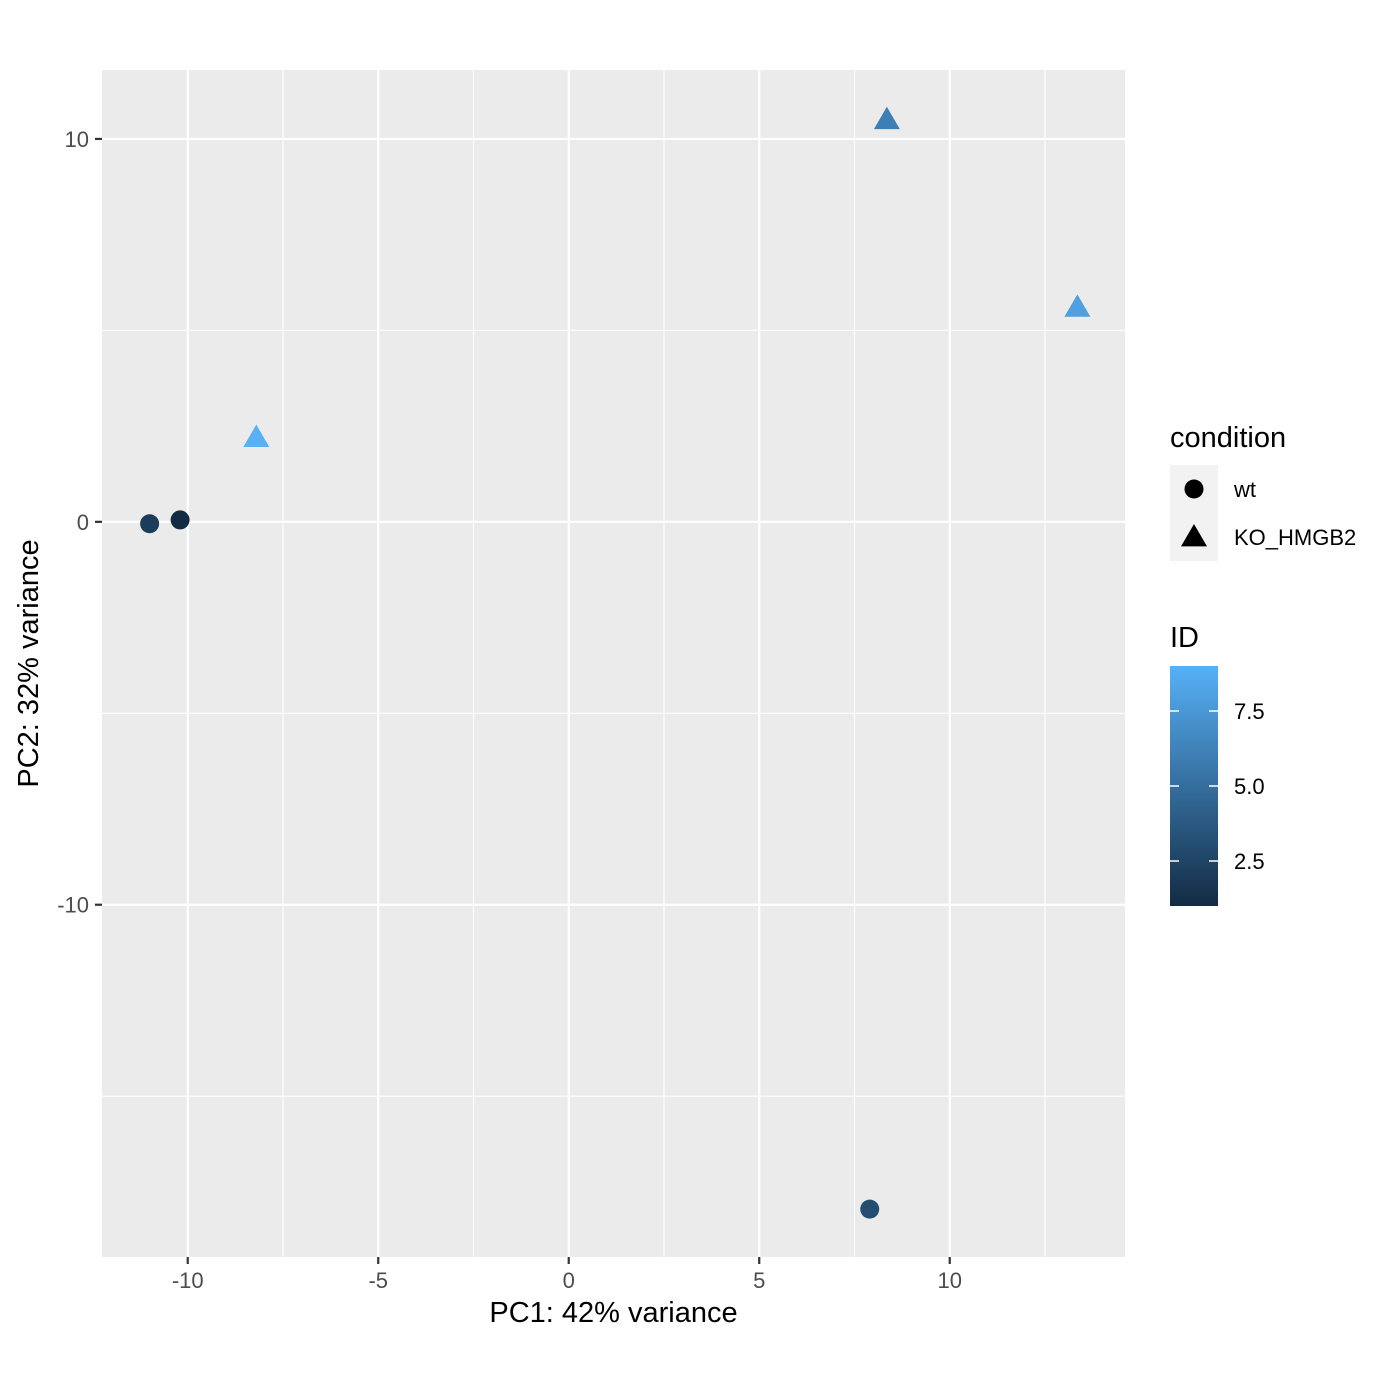 The image size is (1400, 1400). Describe the element at coordinates (949, 1280) in the screenshot. I see `x-tick-label: 10` at that location.